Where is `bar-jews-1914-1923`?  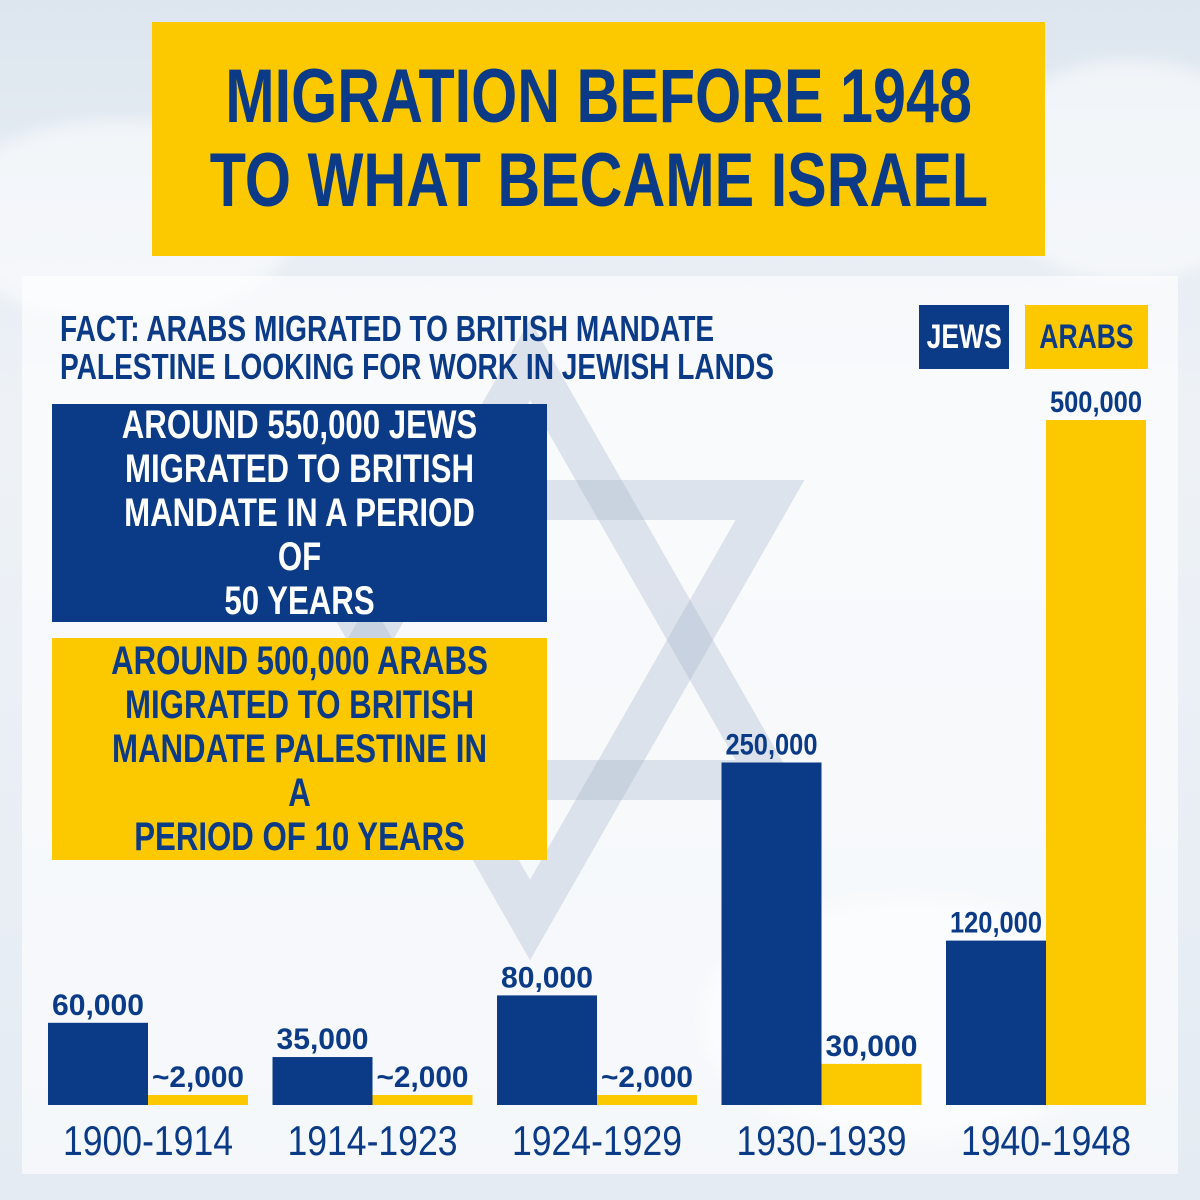
bar-jews-1914-1923 is located at coordinates (322, 1081).